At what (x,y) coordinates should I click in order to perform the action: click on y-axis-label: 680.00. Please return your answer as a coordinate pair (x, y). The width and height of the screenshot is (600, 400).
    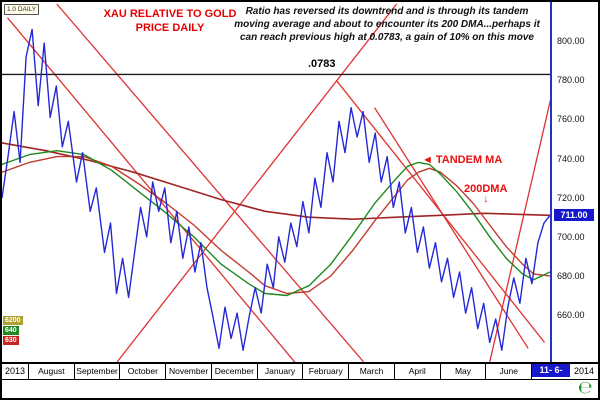
    Looking at the image, I should click on (571, 276).